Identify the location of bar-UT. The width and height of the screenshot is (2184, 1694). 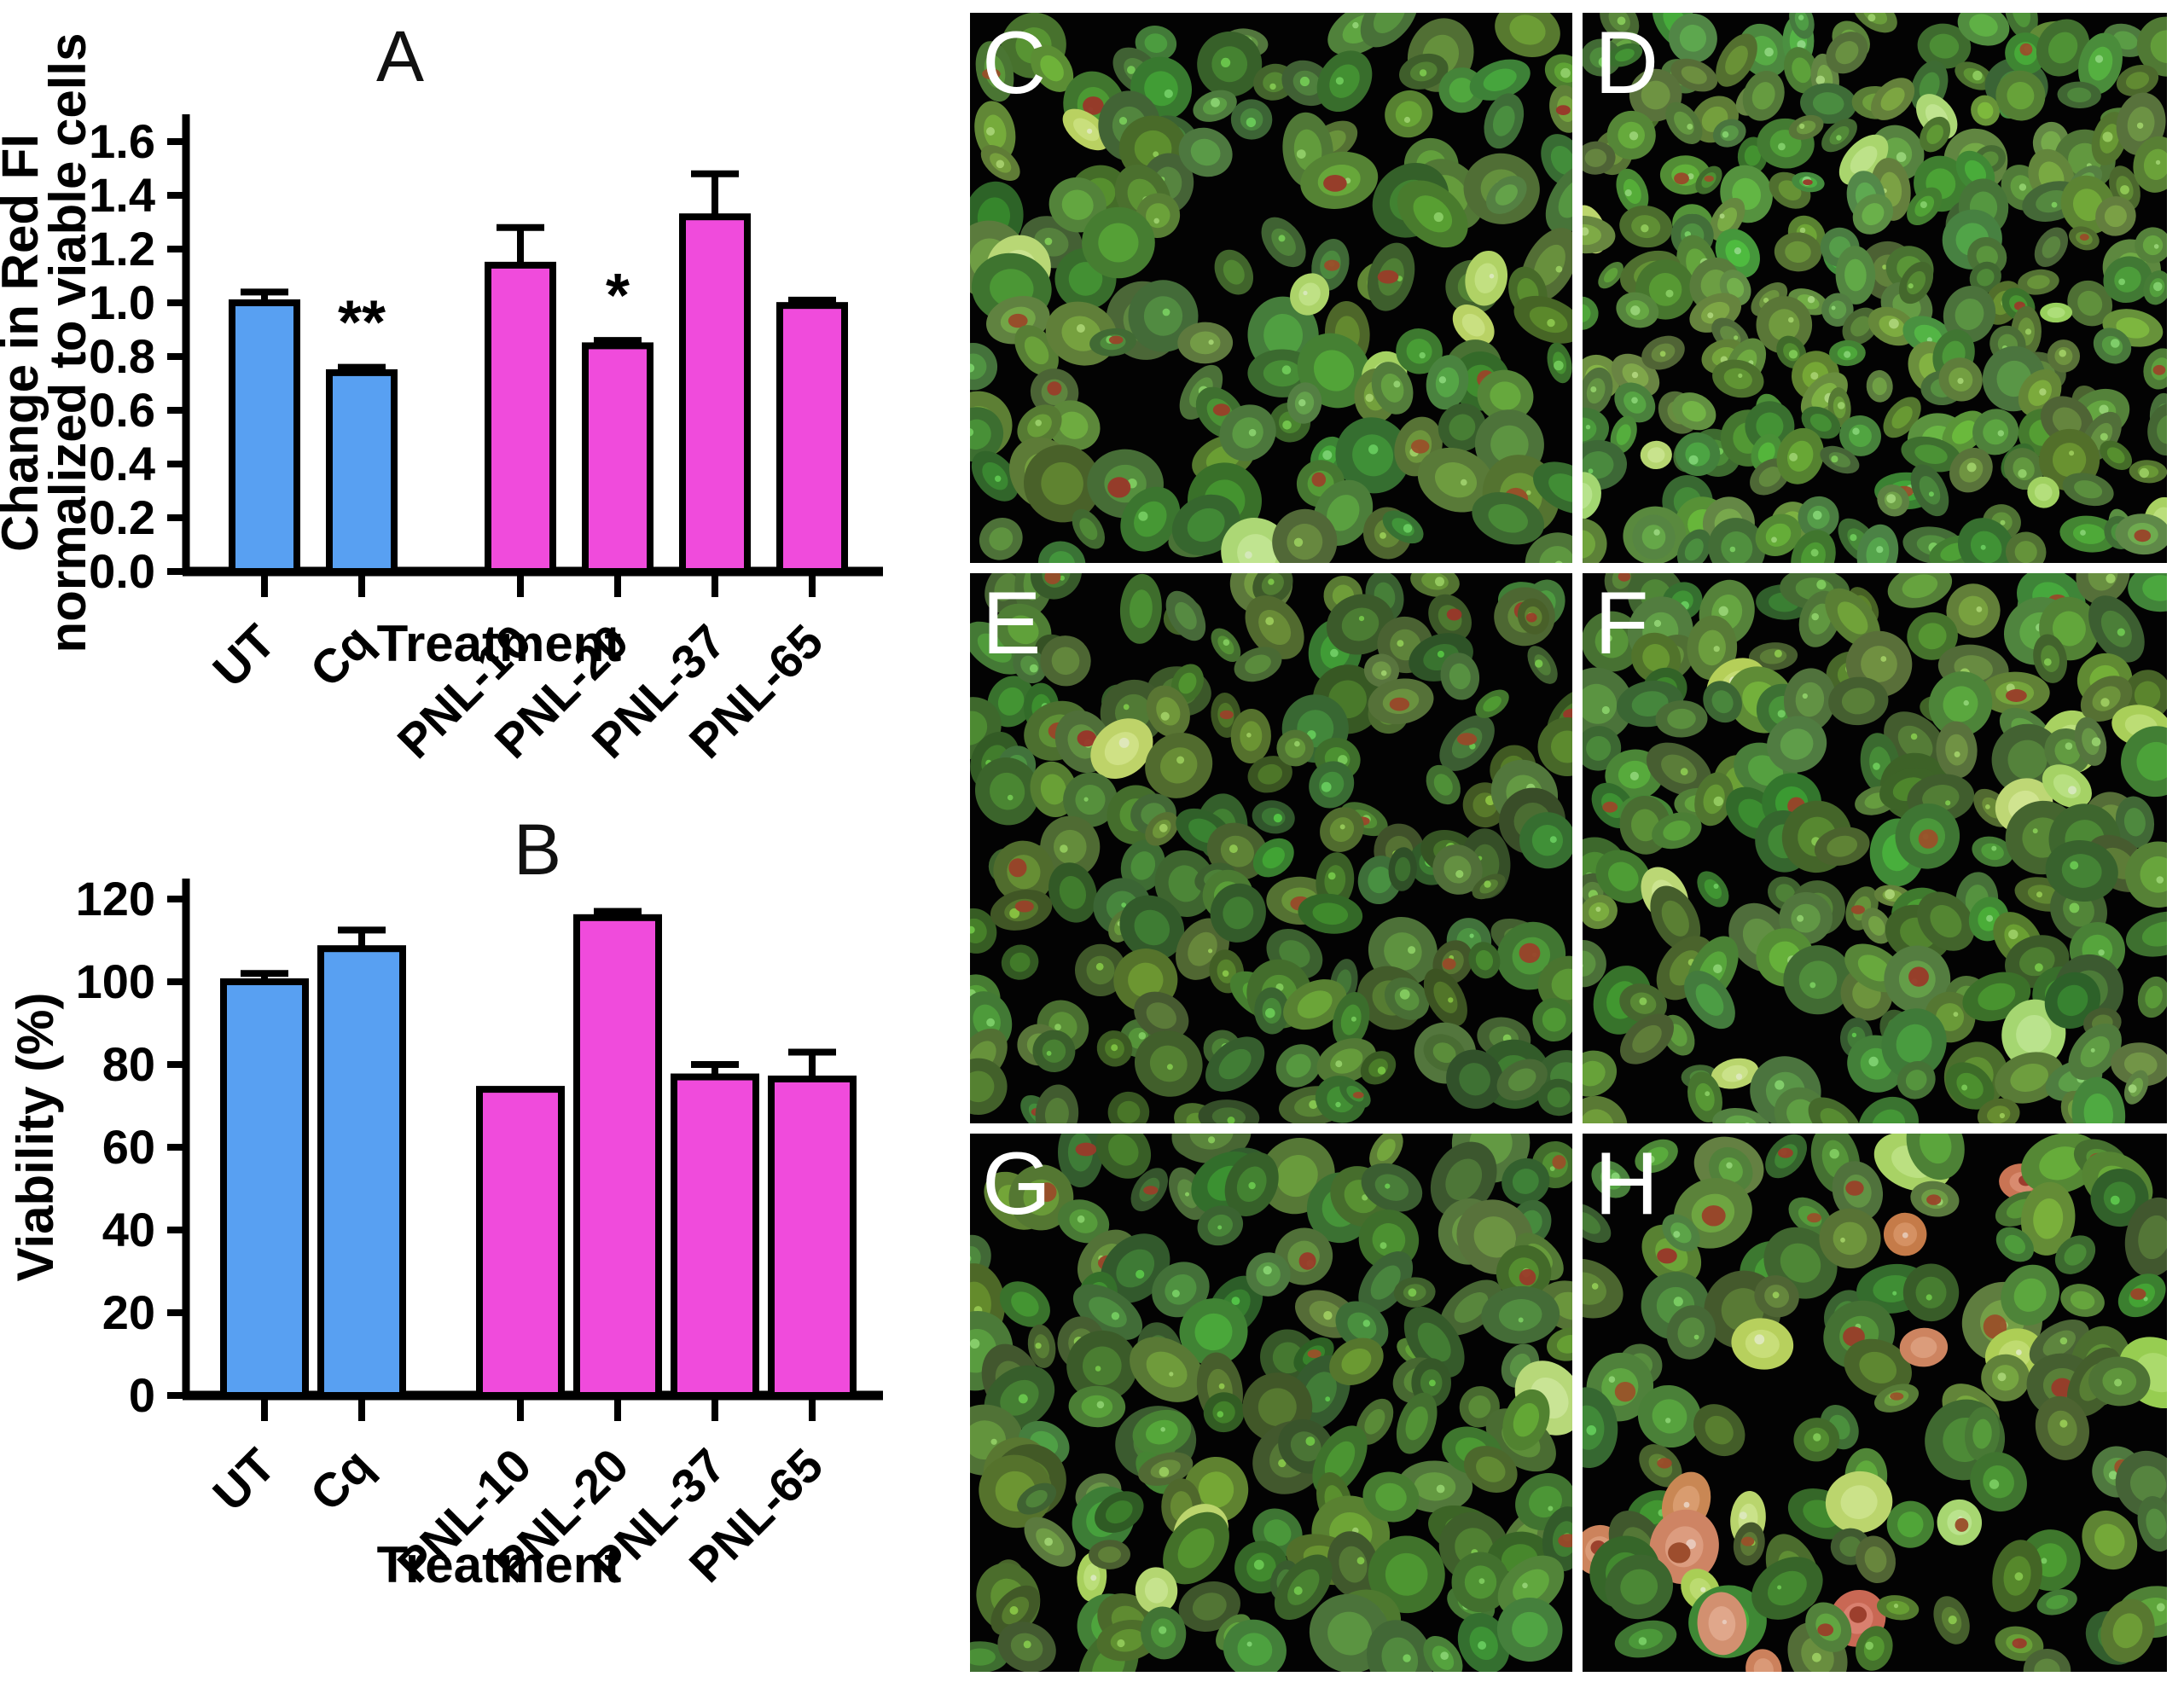
(265, 1188).